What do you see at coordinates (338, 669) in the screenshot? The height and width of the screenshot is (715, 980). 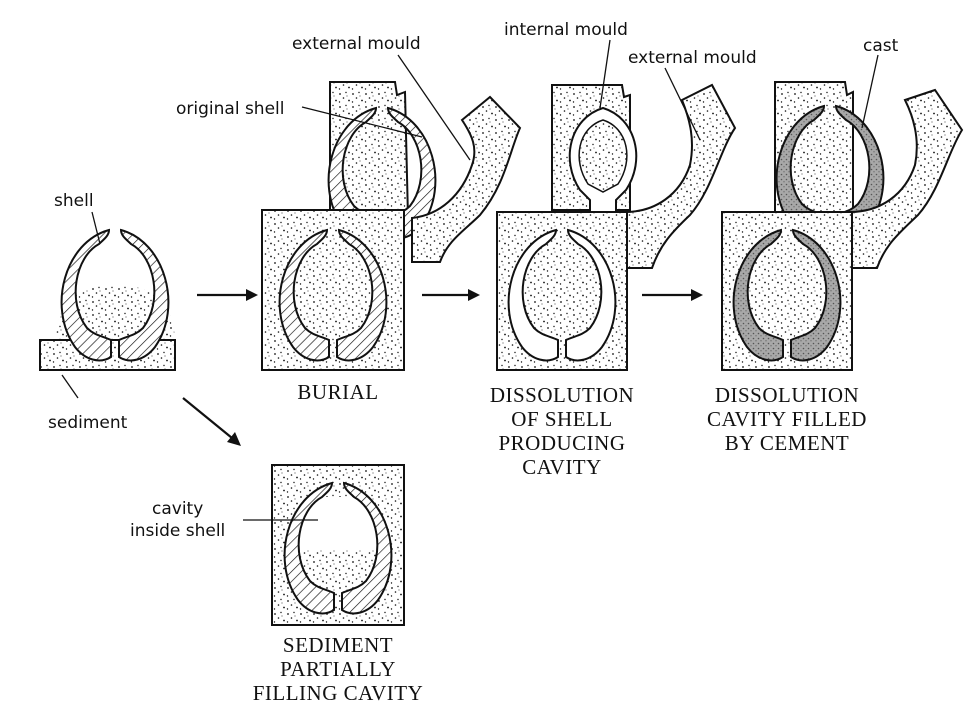 I see `sediment-fill-caption-2: PARTIALLY` at bounding box center [338, 669].